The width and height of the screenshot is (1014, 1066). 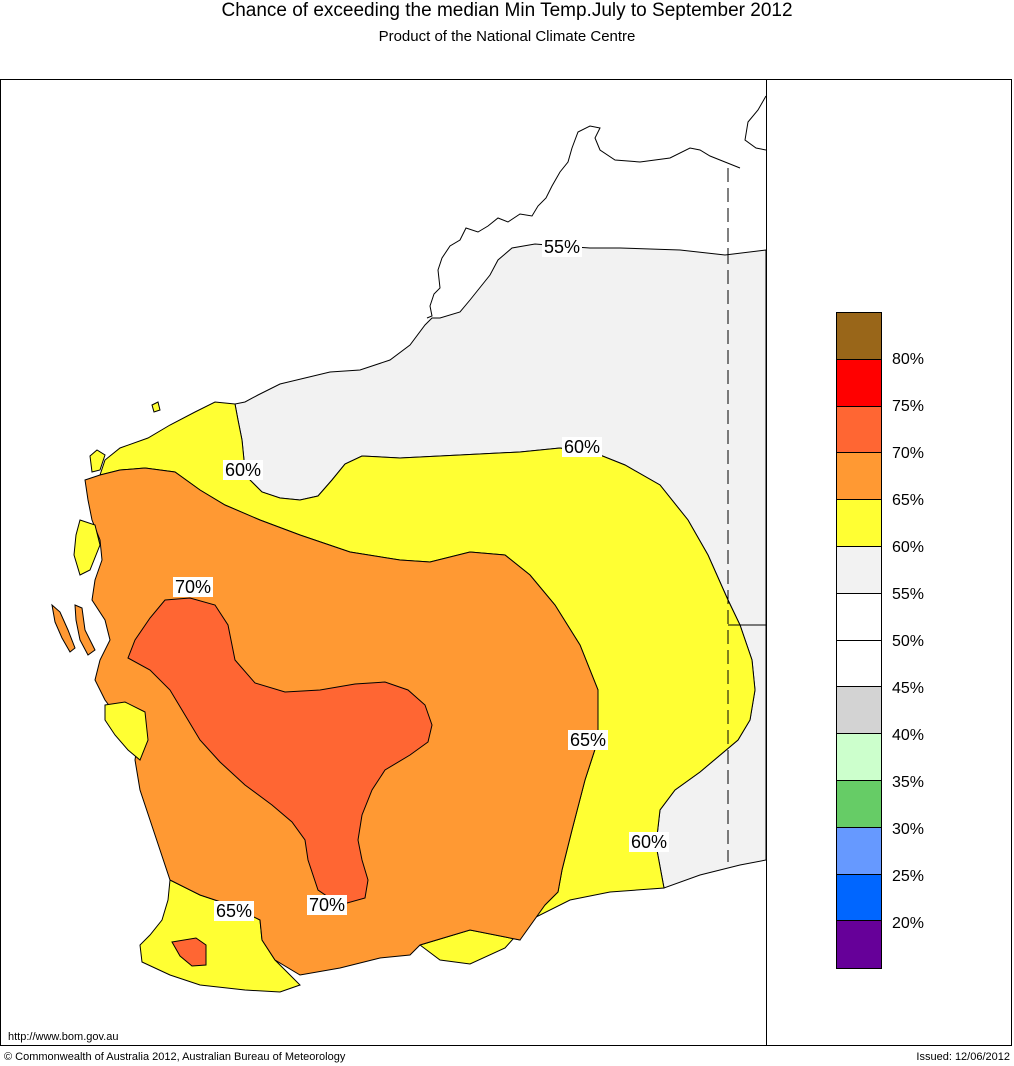 I want to click on legend-color-bar, so click(x=859, y=641).